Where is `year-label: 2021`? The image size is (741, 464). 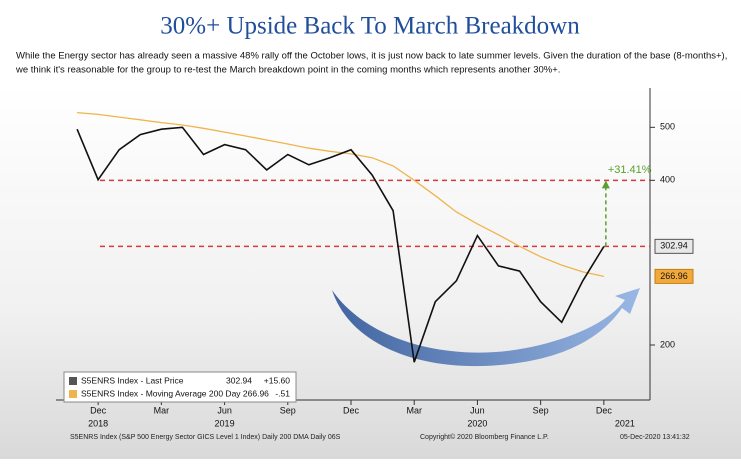
year-label: 2021 is located at coordinates (625, 423).